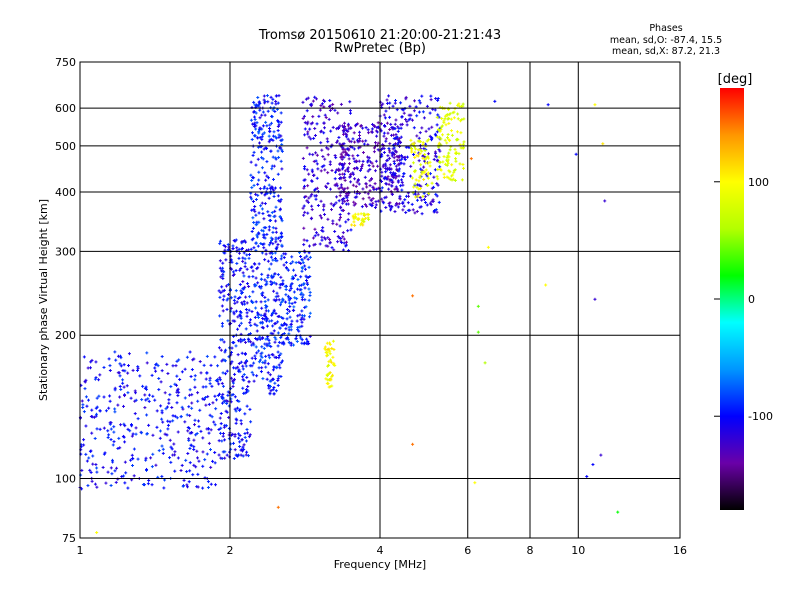 Image resolution: width=800 pixels, height=600 pixels. Describe the element at coordinates (666, 40) in the screenshot. I see `phase-legend-o-mode: mean, sd,O: -87.4, 15.5` at that location.